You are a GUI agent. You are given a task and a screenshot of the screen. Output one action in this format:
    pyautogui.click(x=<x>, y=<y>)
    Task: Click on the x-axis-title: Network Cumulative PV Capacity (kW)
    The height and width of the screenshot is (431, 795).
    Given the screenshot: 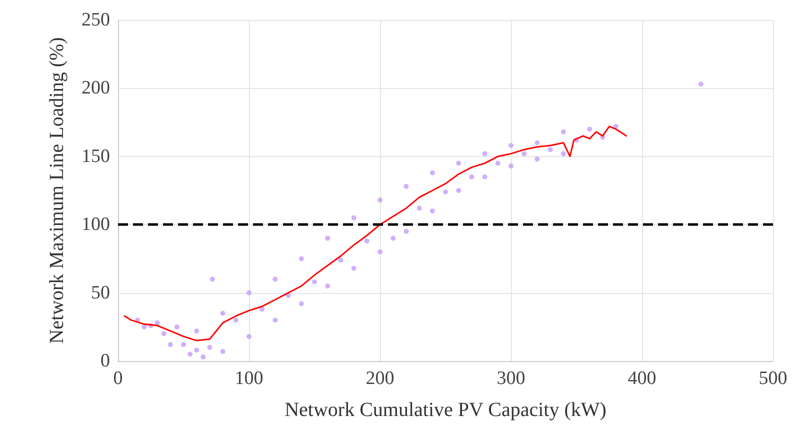 What is the action you would take?
    pyautogui.click(x=445, y=410)
    